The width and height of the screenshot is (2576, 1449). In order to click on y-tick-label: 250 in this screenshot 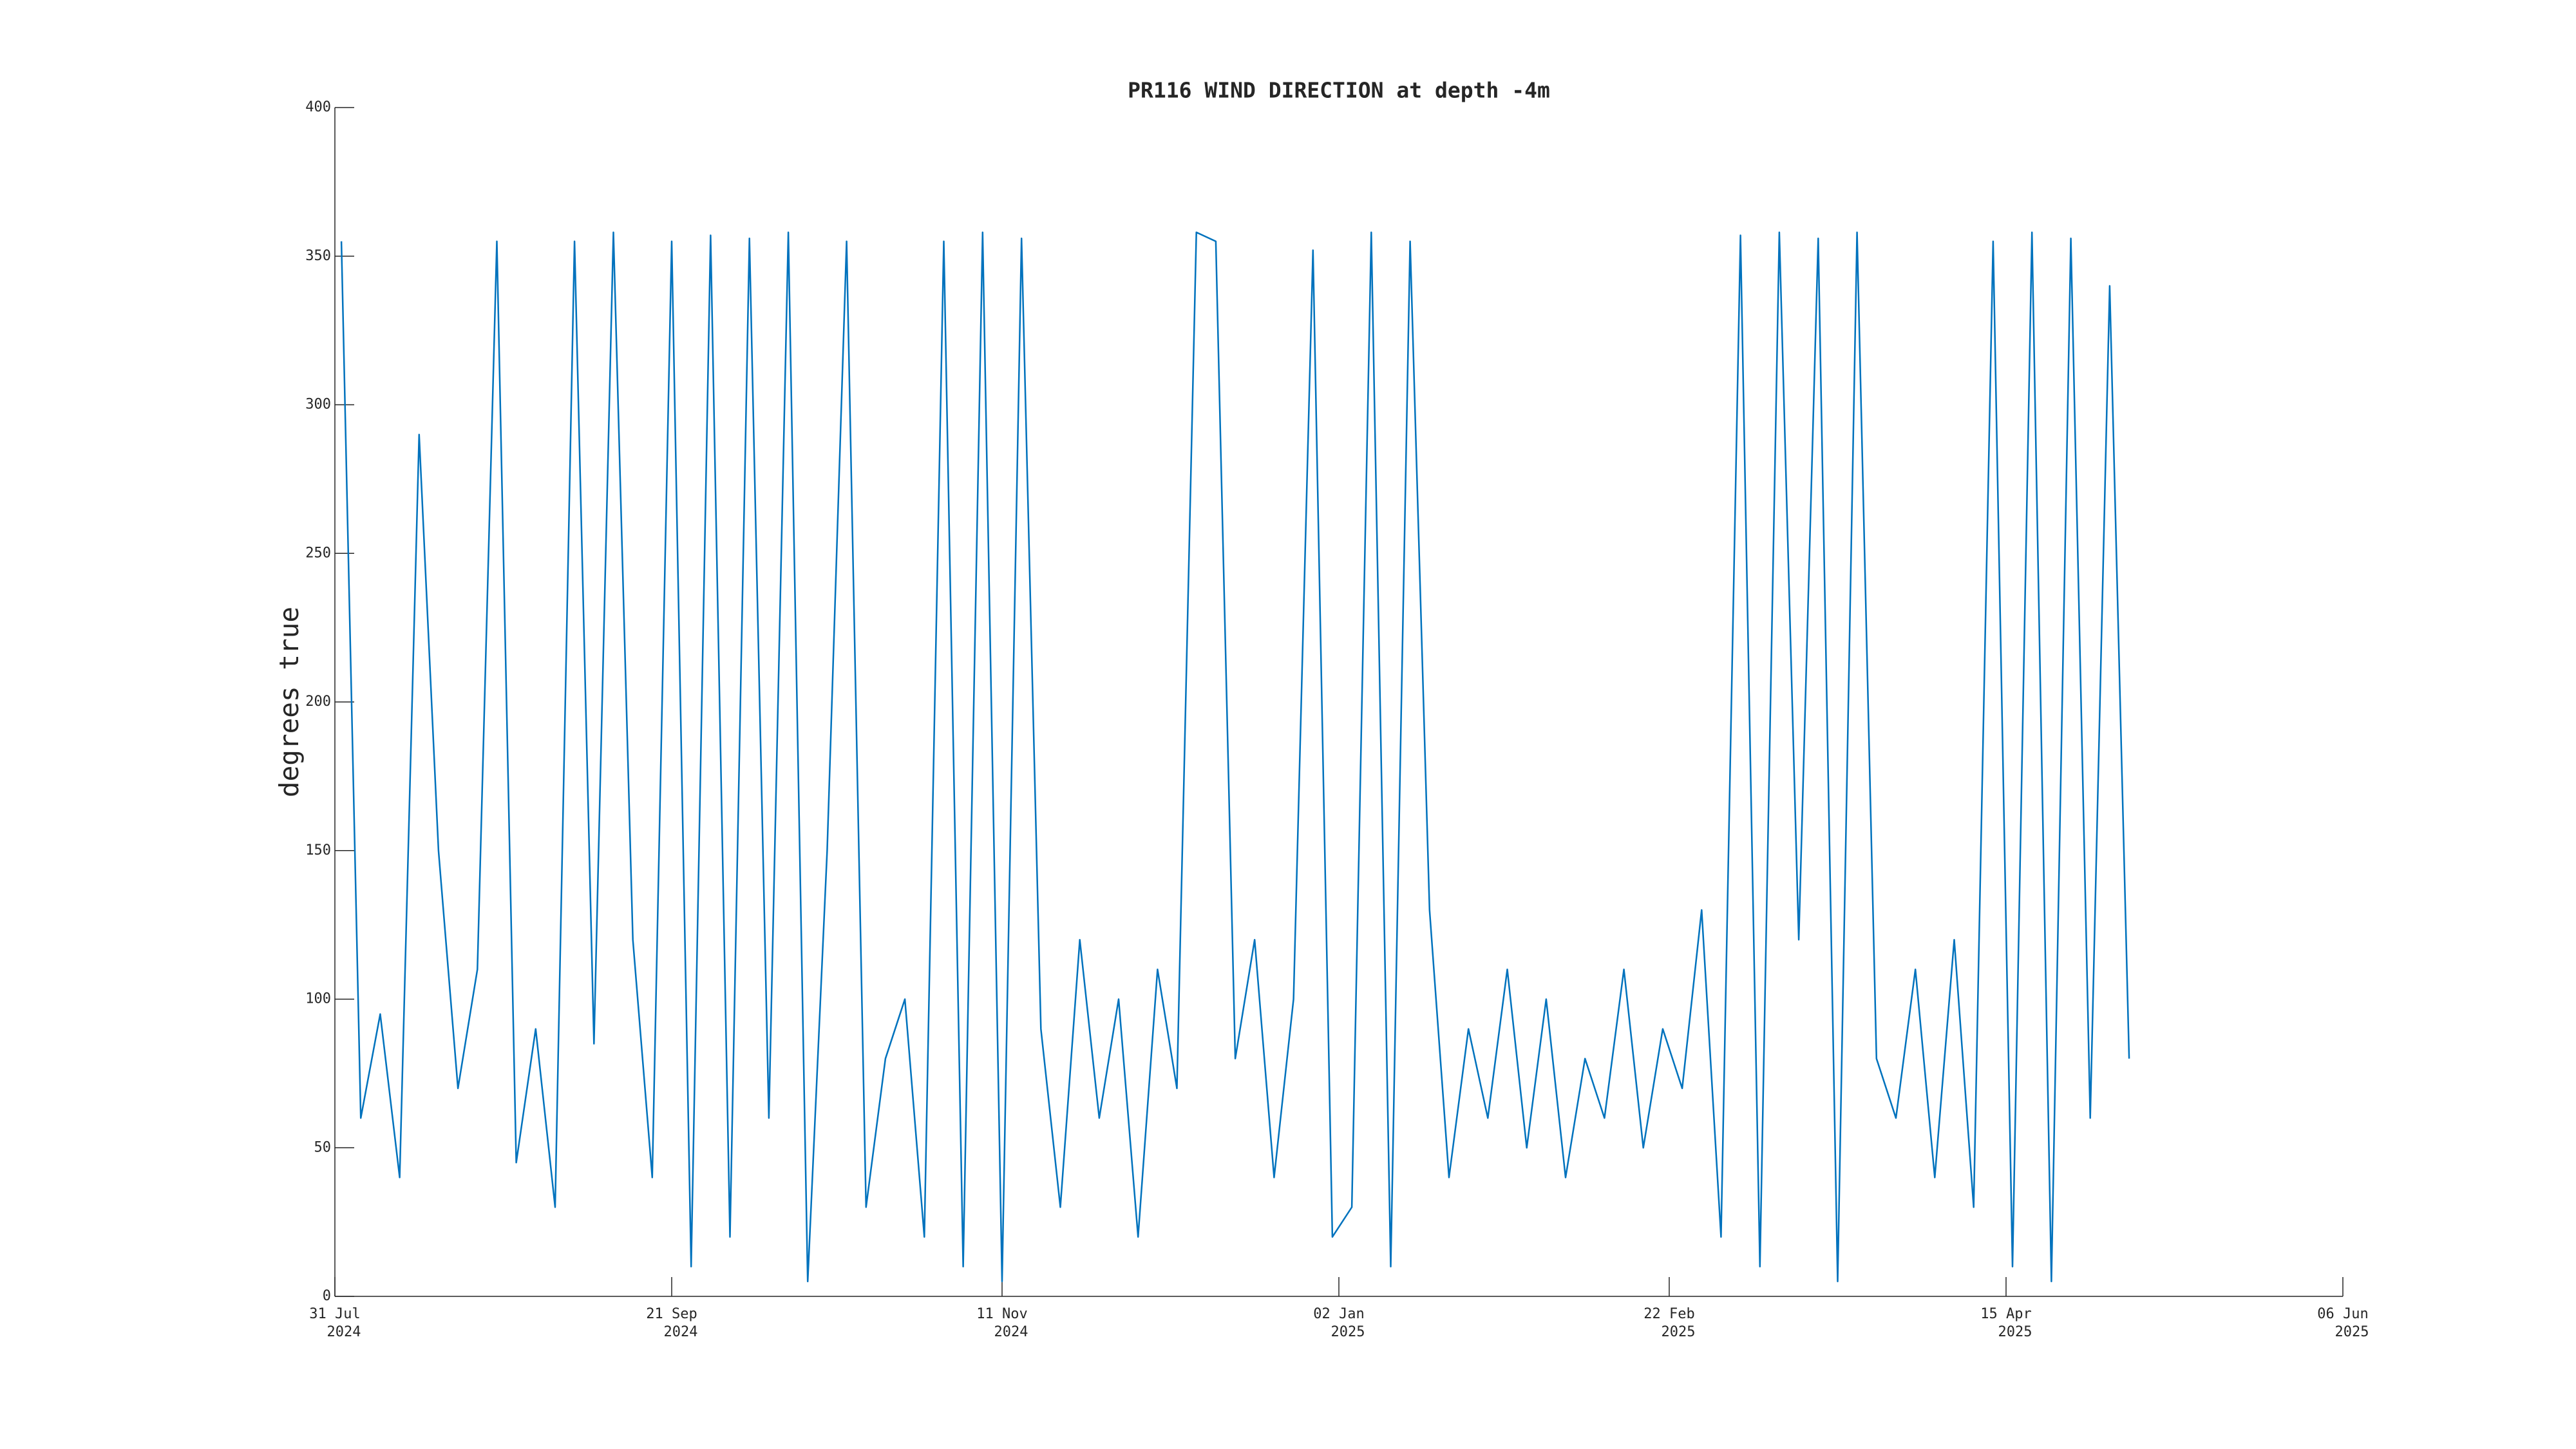, I will do `click(318, 553)`.